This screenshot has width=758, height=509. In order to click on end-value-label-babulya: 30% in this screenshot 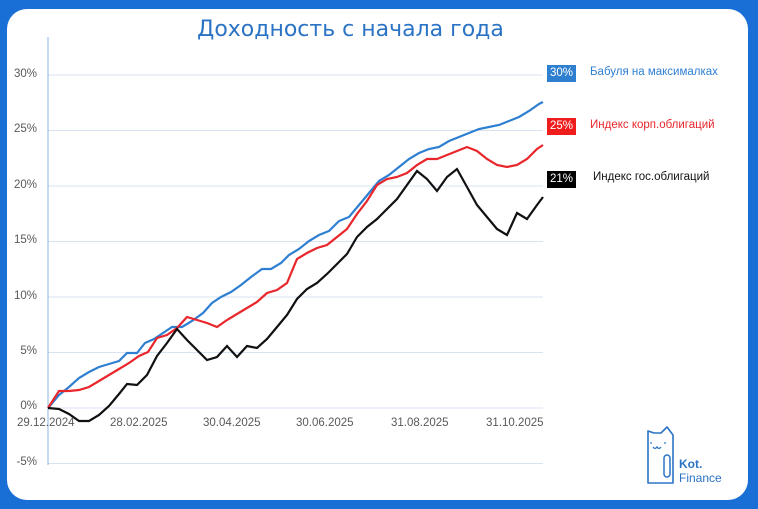, I will do `click(562, 73)`.